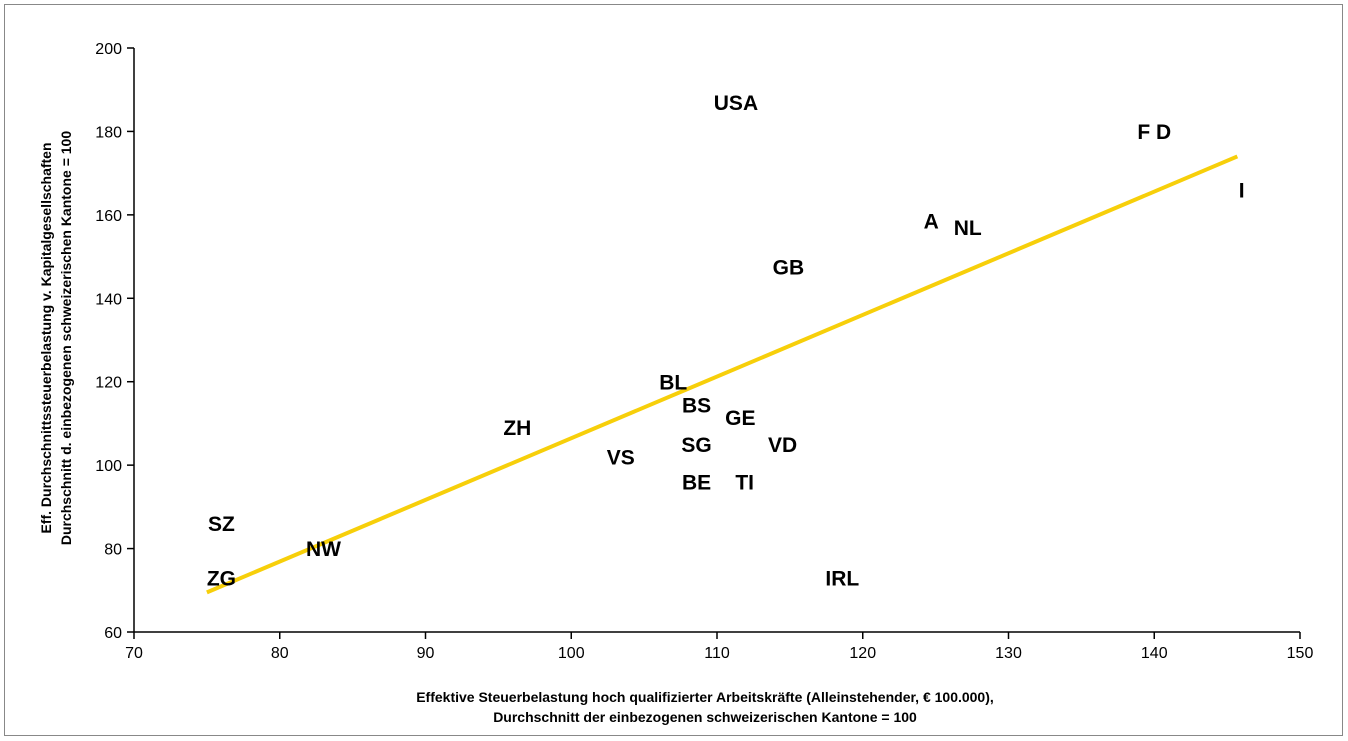 Image resolution: width=1348 pixels, height=741 pixels. What do you see at coordinates (113, 633) in the screenshot?
I see `y-tick-label: 60` at bounding box center [113, 633].